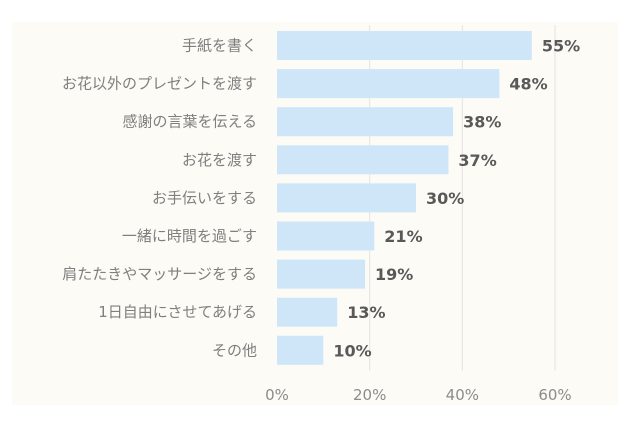 The image size is (630, 430). What do you see at coordinates (554, 395) in the screenshot?
I see `x-tick-label: 60%` at bounding box center [554, 395].